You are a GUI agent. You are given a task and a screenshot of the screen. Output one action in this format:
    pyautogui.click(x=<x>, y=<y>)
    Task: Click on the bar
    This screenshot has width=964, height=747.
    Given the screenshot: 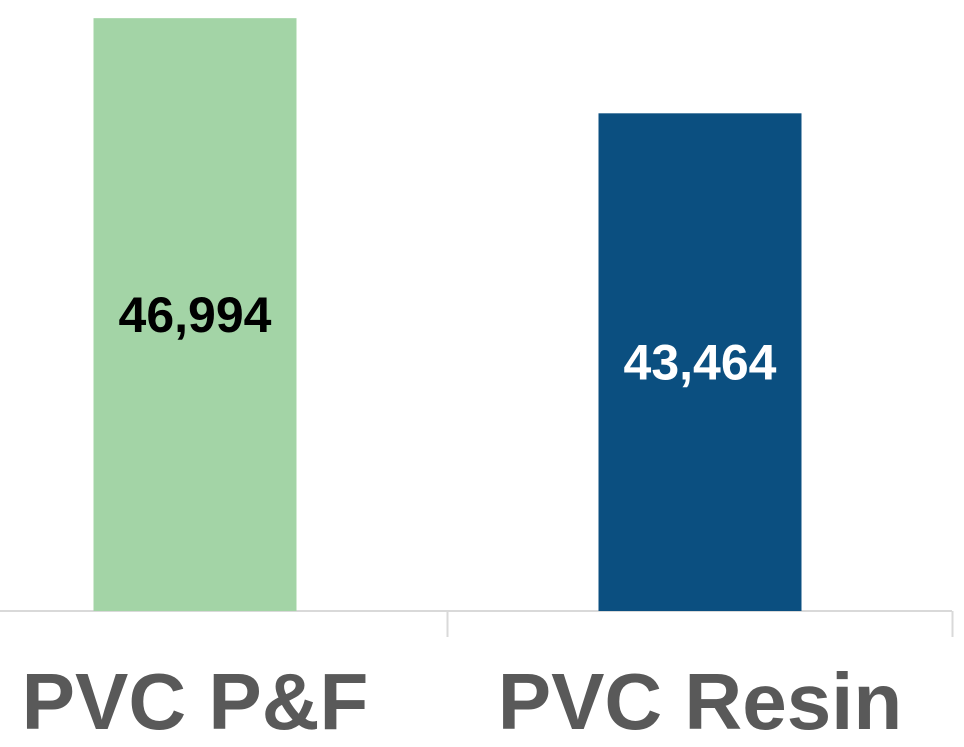 What is the action you would take?
    pyautogui.click(x=700, y=362)
    